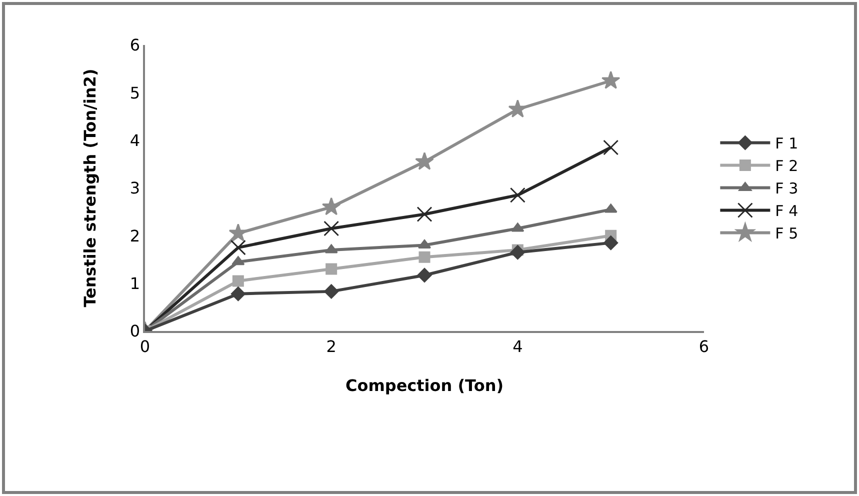  What do you see at coordinates (135, 92) in the screenshot?
I see `y-tick-label: 5` at bounding box center [135, 92].